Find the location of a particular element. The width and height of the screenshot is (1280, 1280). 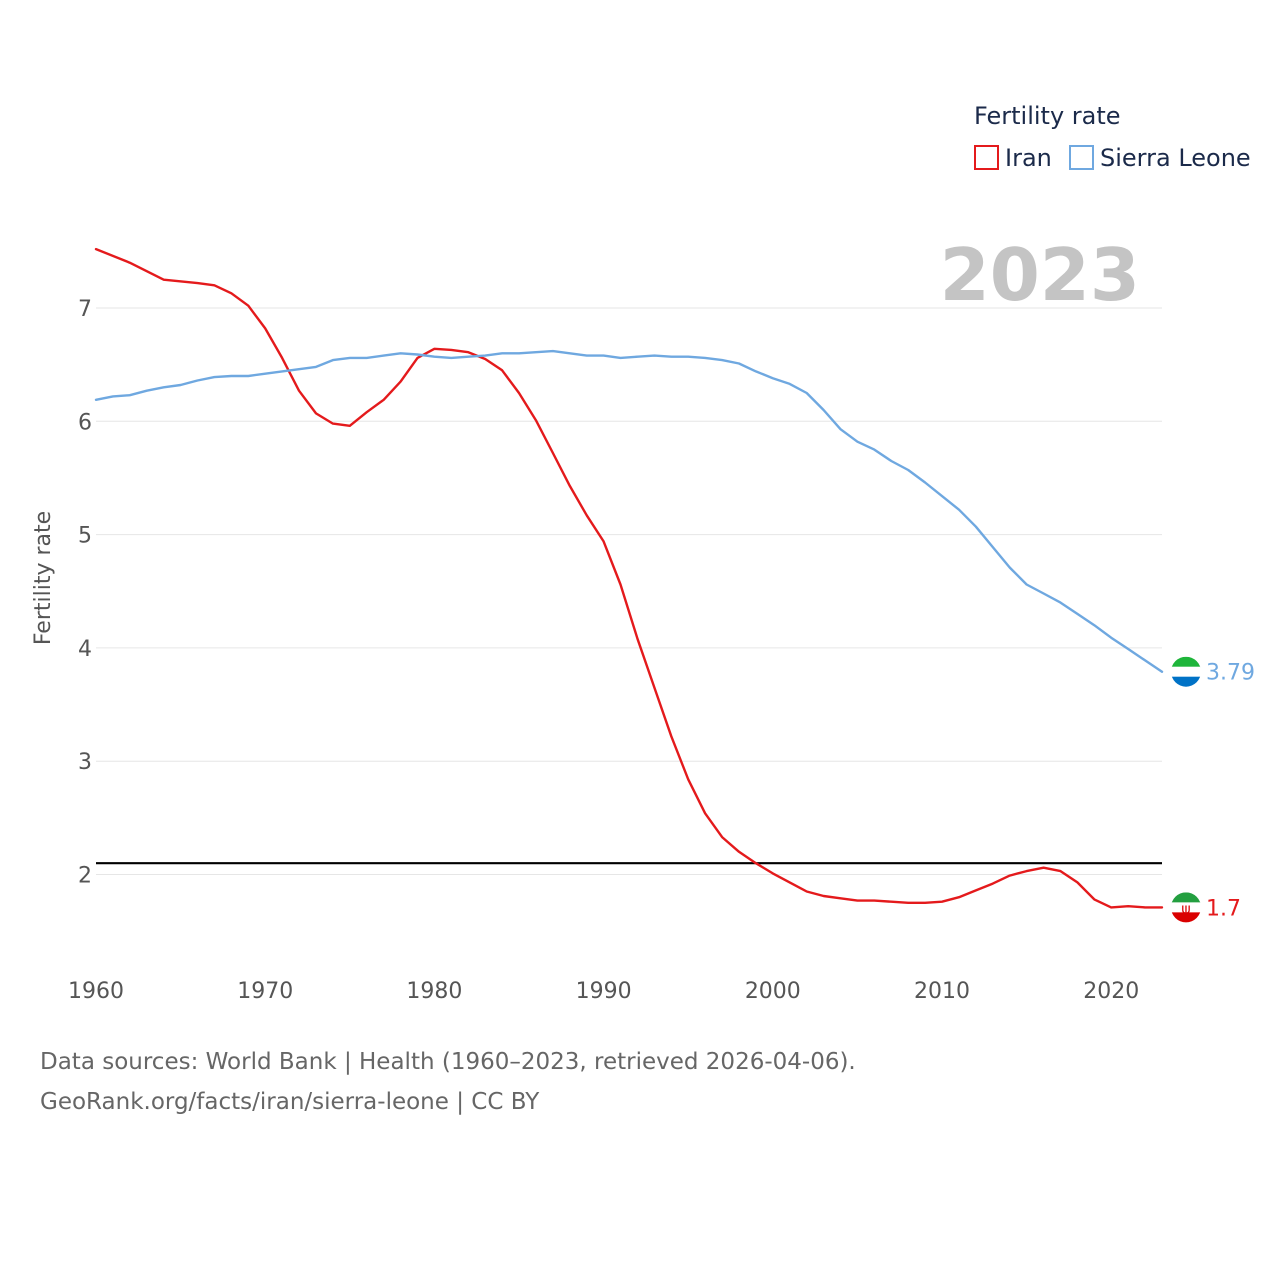

y-axis-title: Fertility rate is located at coordinates (43, 578).